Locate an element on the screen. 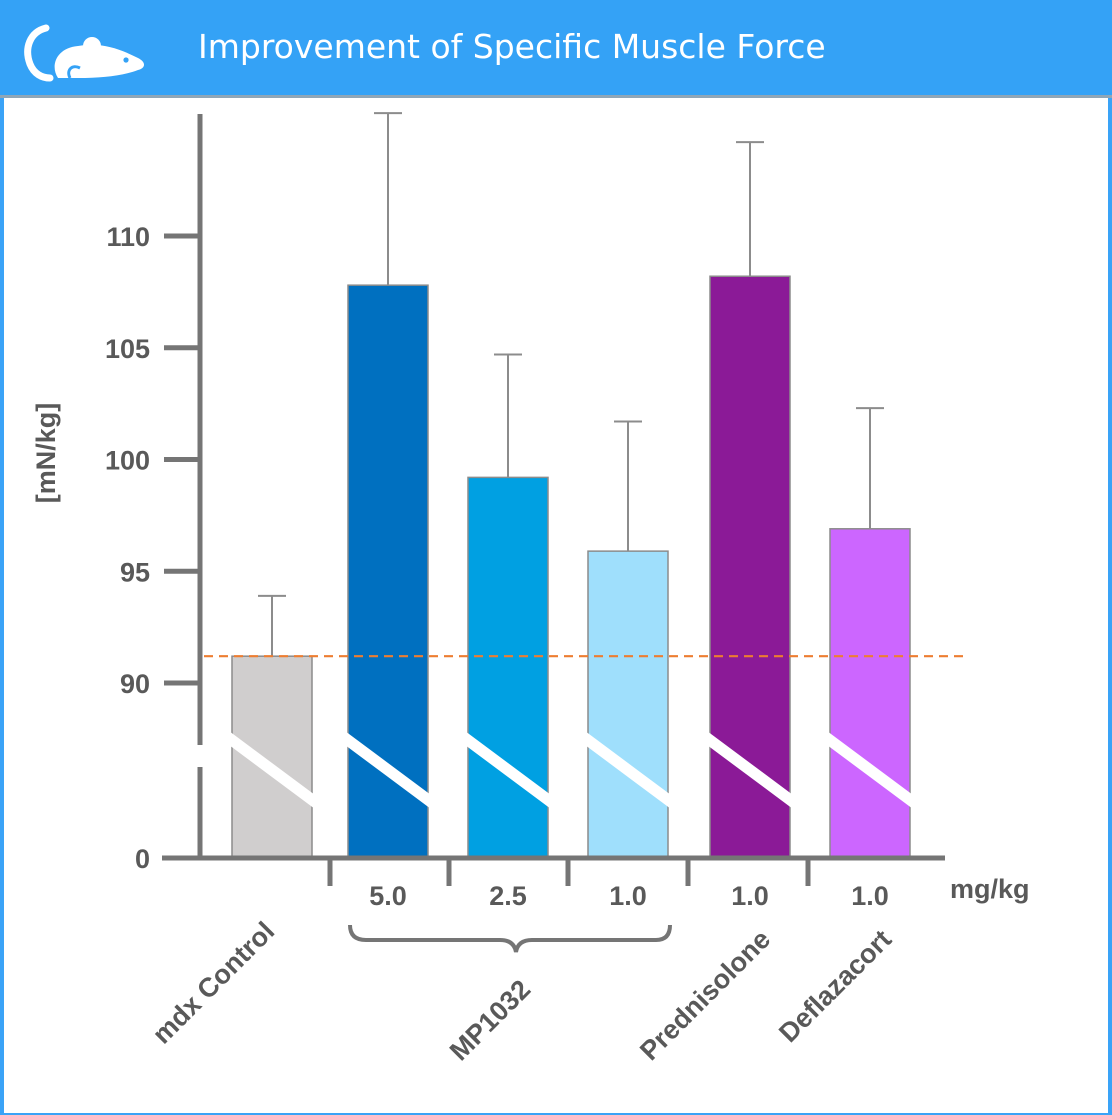 The height and width of the screenshot is (1115, 1112). y-tick-label: 0 is located at coordinates (142, 859).